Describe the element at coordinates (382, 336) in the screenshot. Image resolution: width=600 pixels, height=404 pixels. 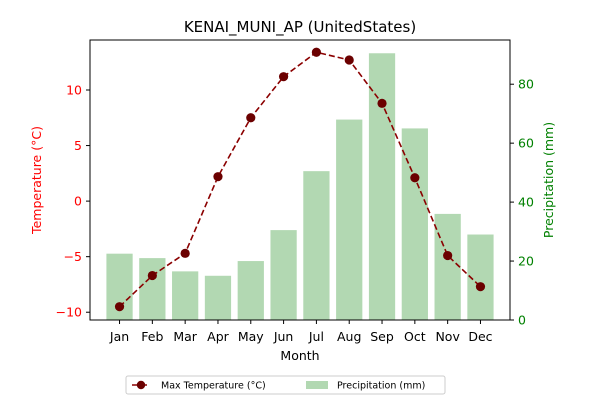
I see `x-tick-label-sep: Sep` at that location.